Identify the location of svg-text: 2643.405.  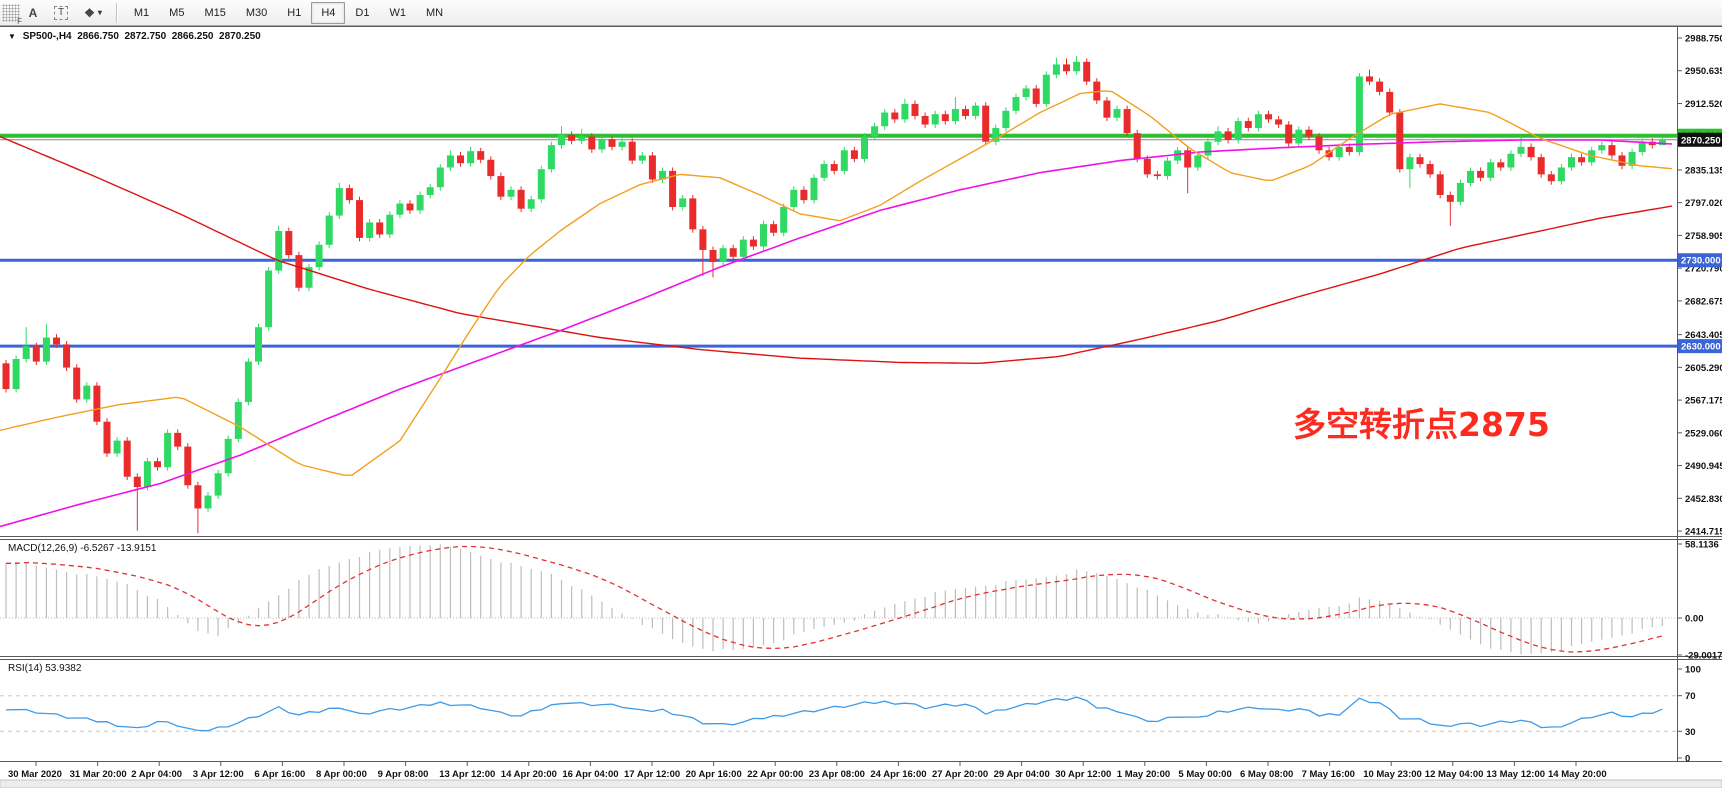
(1703, 335).